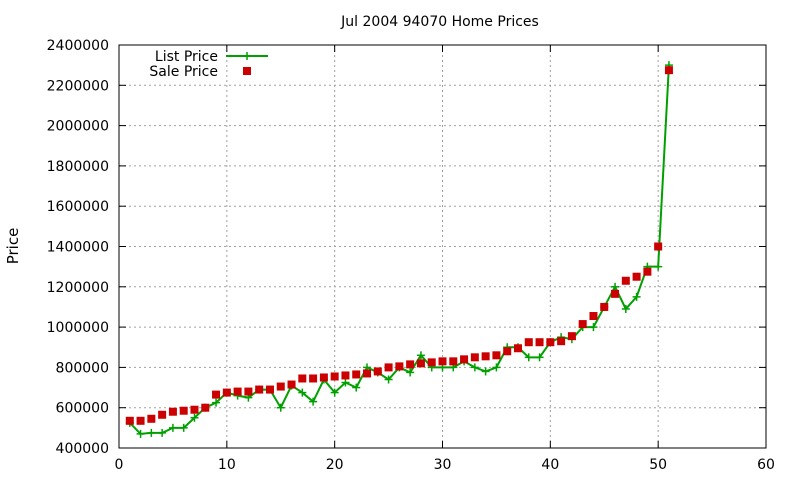  What do you see at coordinates (78, 248) in the screenshot?
I see `y-tick-label: 1400000` at bounding box center [78, 248].